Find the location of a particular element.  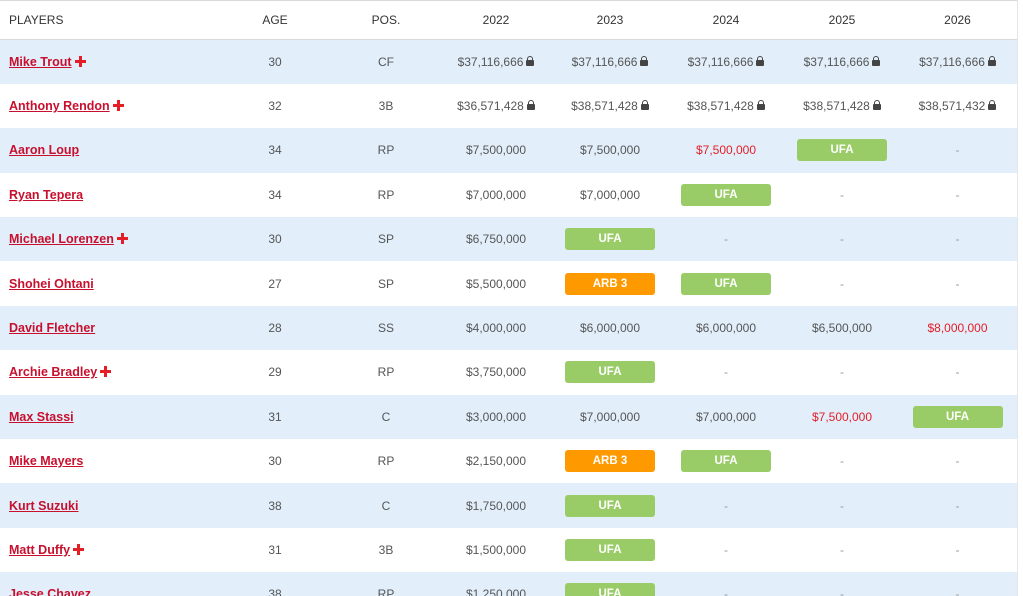

salary-cell: $8,000,000 is located at coordinates (957, 328).